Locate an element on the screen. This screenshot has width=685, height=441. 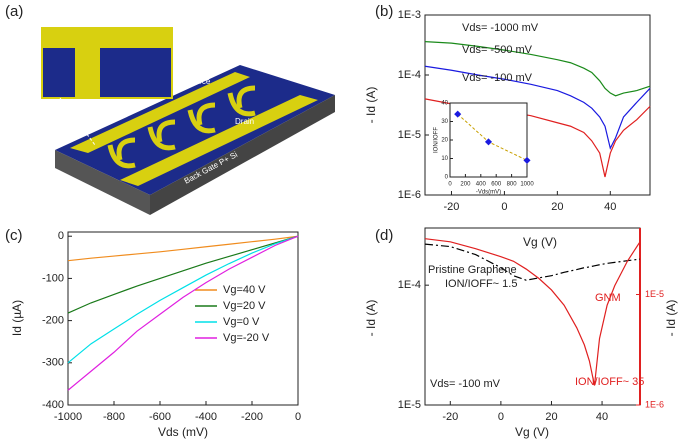
x-tick-label: -600 is located at coordinates (160, 417).